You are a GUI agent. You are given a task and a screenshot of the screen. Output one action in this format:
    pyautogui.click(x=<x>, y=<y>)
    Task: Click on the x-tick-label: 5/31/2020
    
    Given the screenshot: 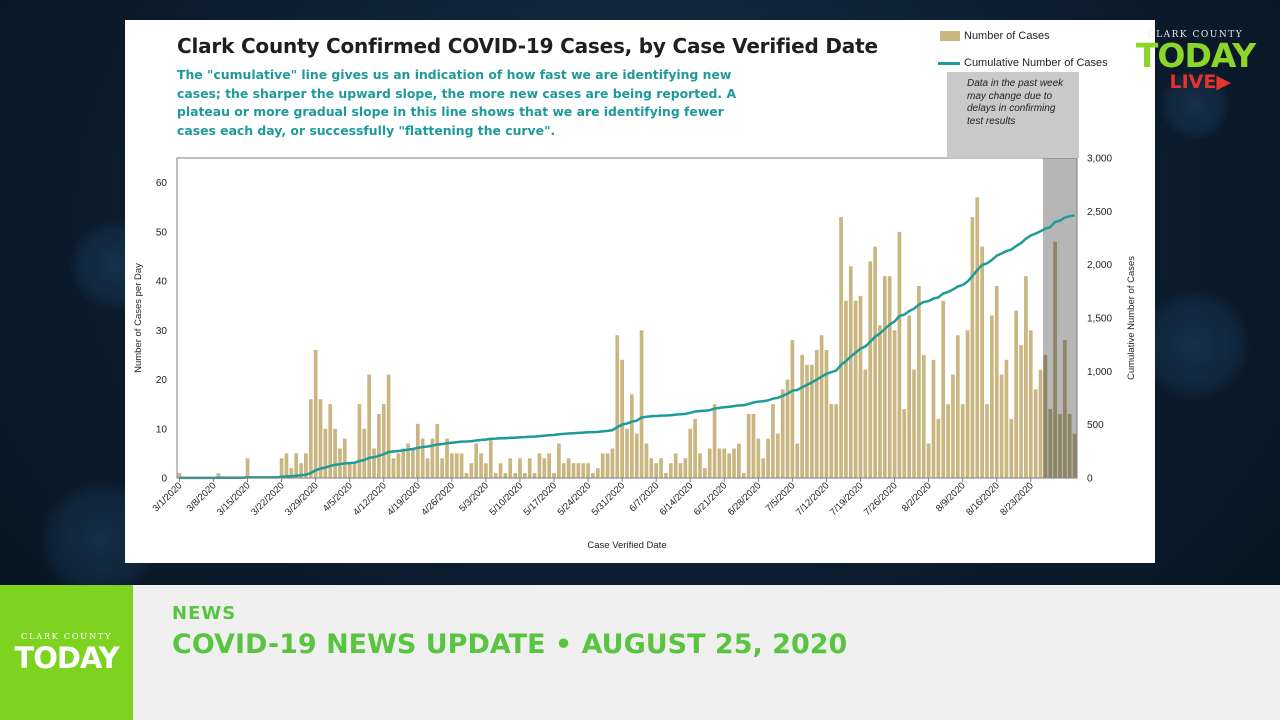 What is the action you would take?
    pyautogui.click(x=609, y=499)
    